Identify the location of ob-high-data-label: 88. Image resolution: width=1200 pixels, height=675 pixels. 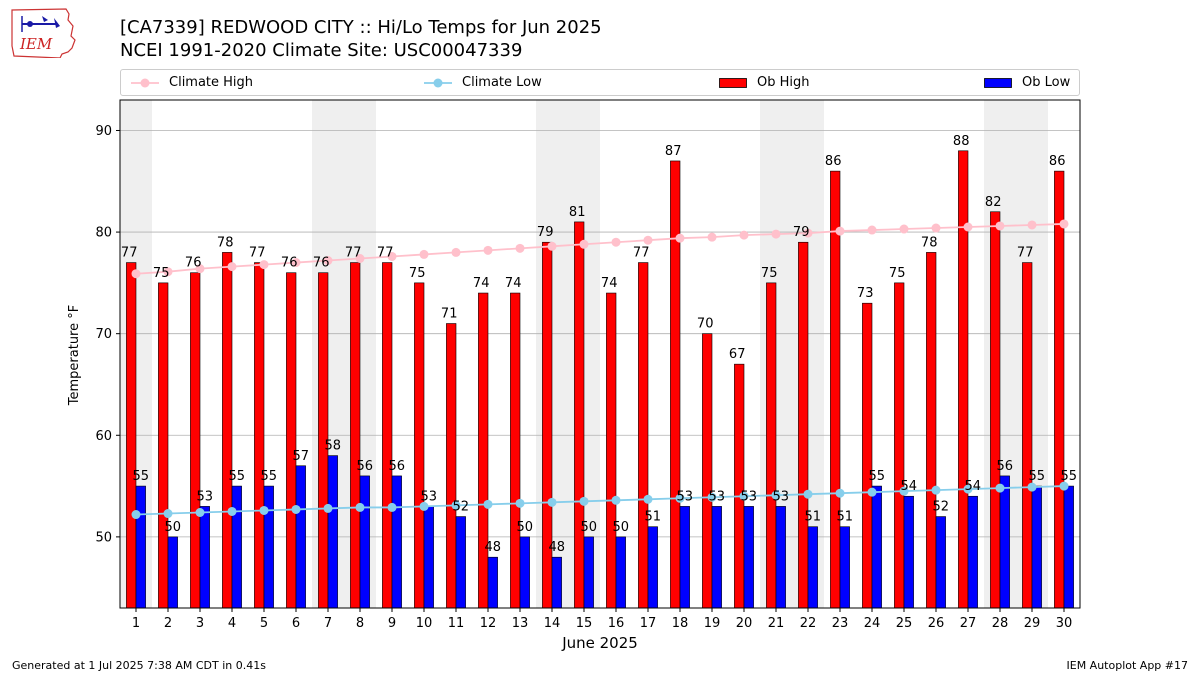
(961, 141).